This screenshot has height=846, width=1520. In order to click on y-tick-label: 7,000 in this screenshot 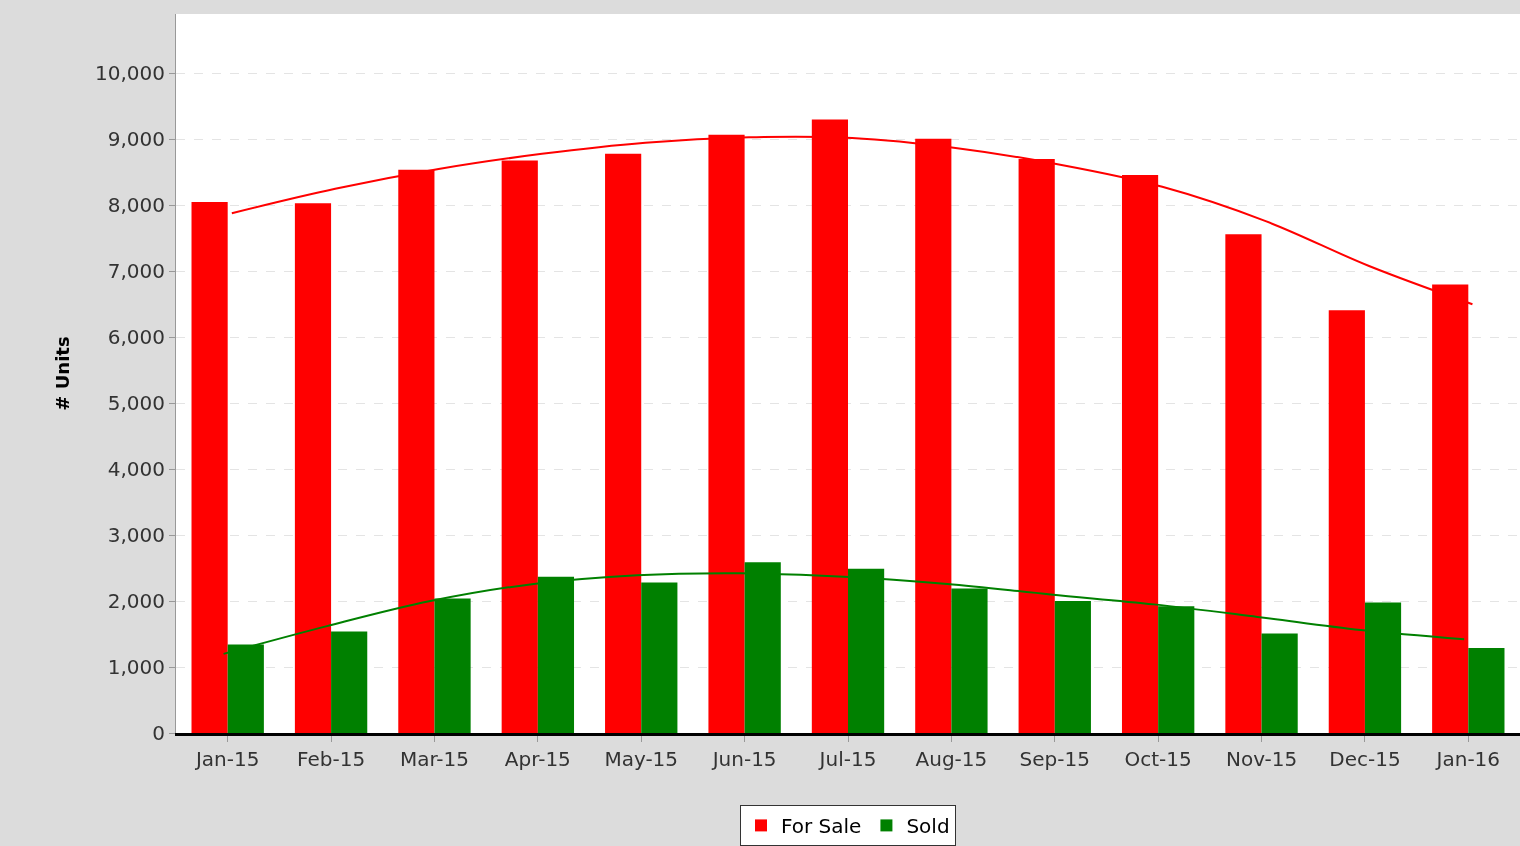, I will do `click(136, 271)`.